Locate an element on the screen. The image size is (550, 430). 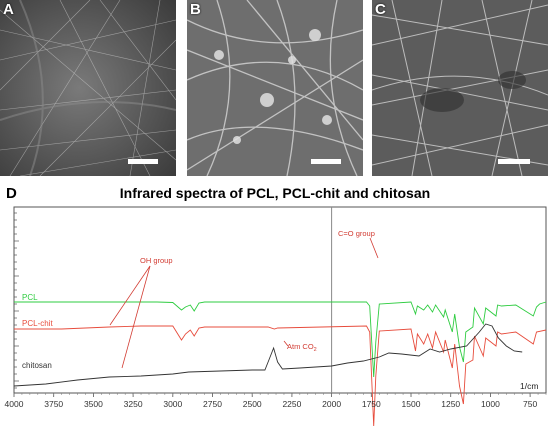
x-tick-label: 1500 is located at coordinates (411, 404).